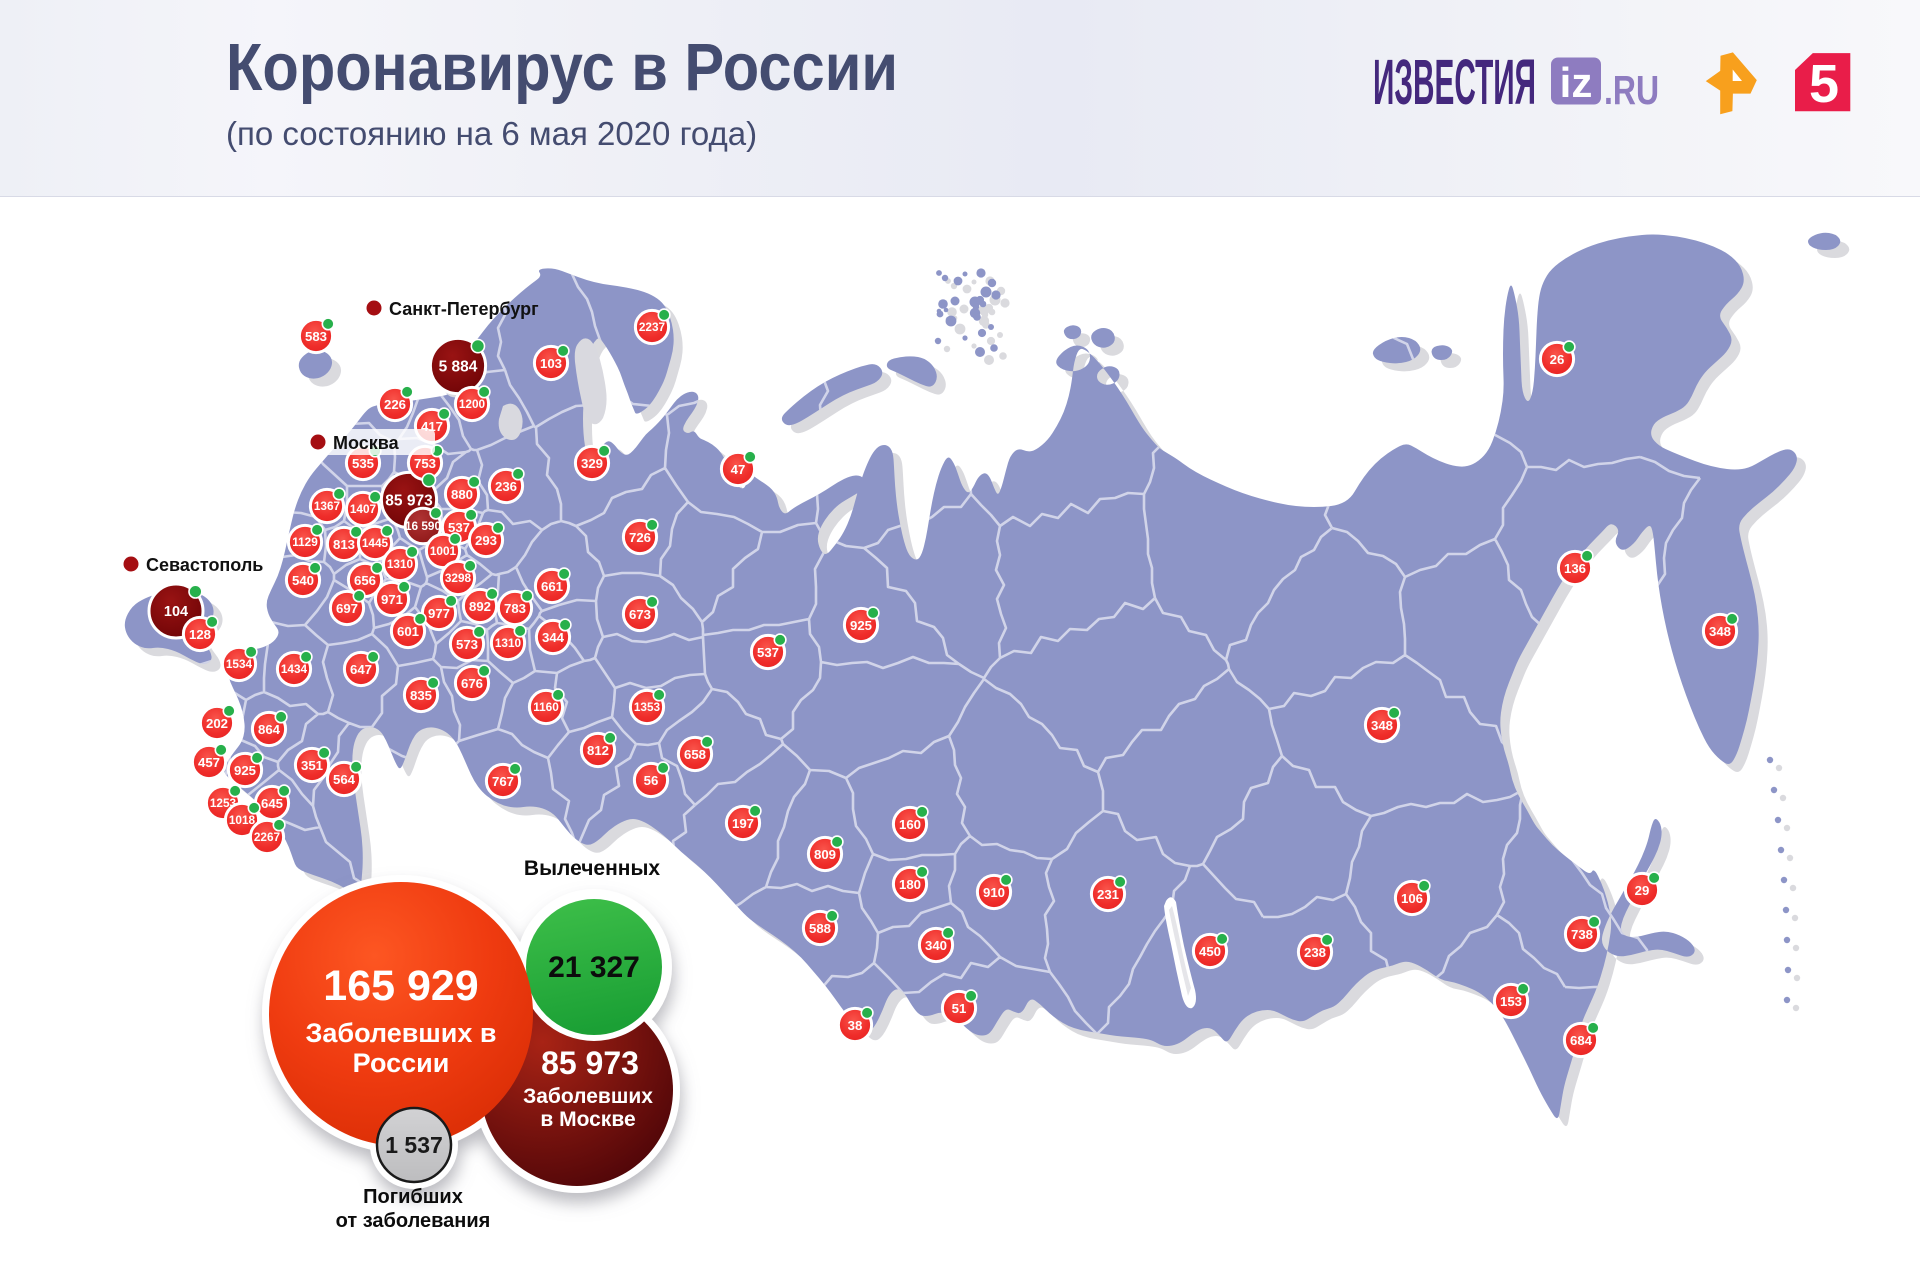 This screenshot has height=1280, width=1920. What do you see at coordinates (552, 586) in the screenshot?
I see `svg-text: 661` at bounding box center [552, 586].